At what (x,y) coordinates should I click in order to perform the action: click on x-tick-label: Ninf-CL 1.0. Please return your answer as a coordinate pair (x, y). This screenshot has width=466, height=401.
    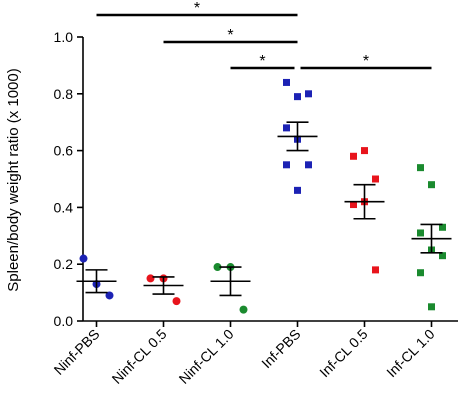
    Looking at the image, I should click on (206, 356).